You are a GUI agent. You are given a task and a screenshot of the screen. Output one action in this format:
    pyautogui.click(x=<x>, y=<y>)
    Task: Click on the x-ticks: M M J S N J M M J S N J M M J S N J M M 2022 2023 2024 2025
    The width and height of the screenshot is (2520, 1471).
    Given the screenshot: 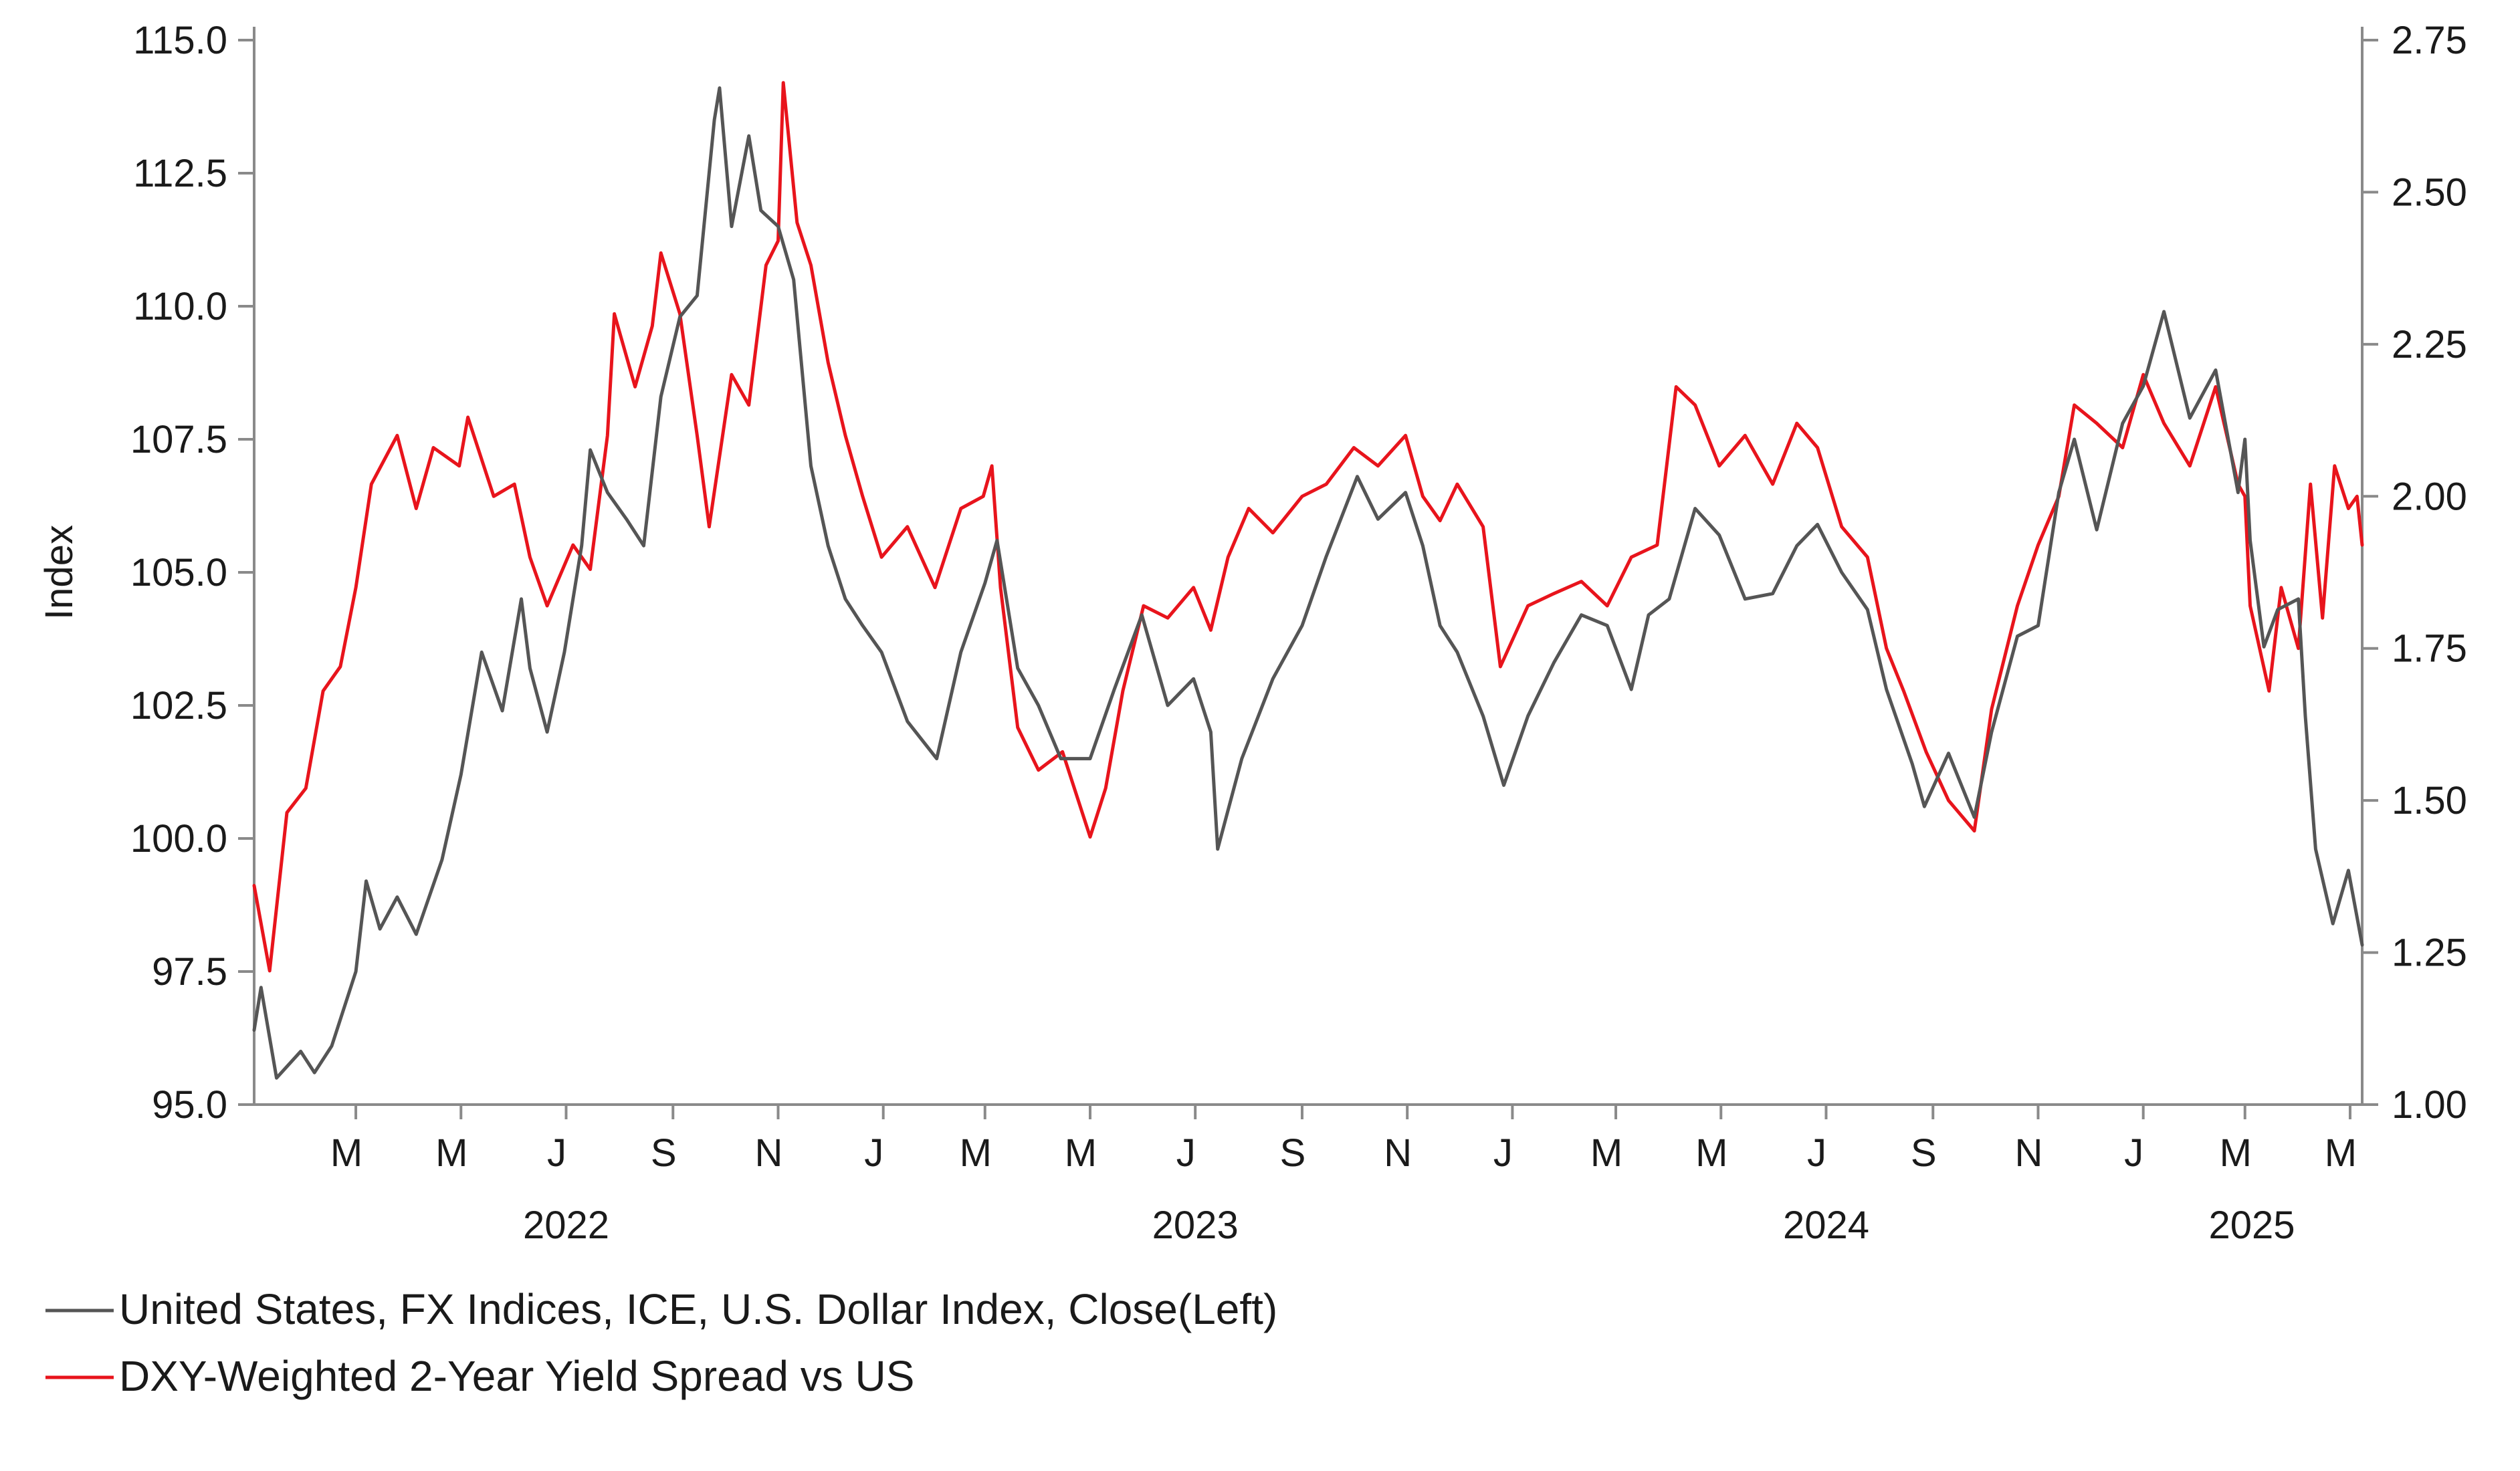 What is the action you would take?
    pyautogui.click(x=1343, y=1176)
    